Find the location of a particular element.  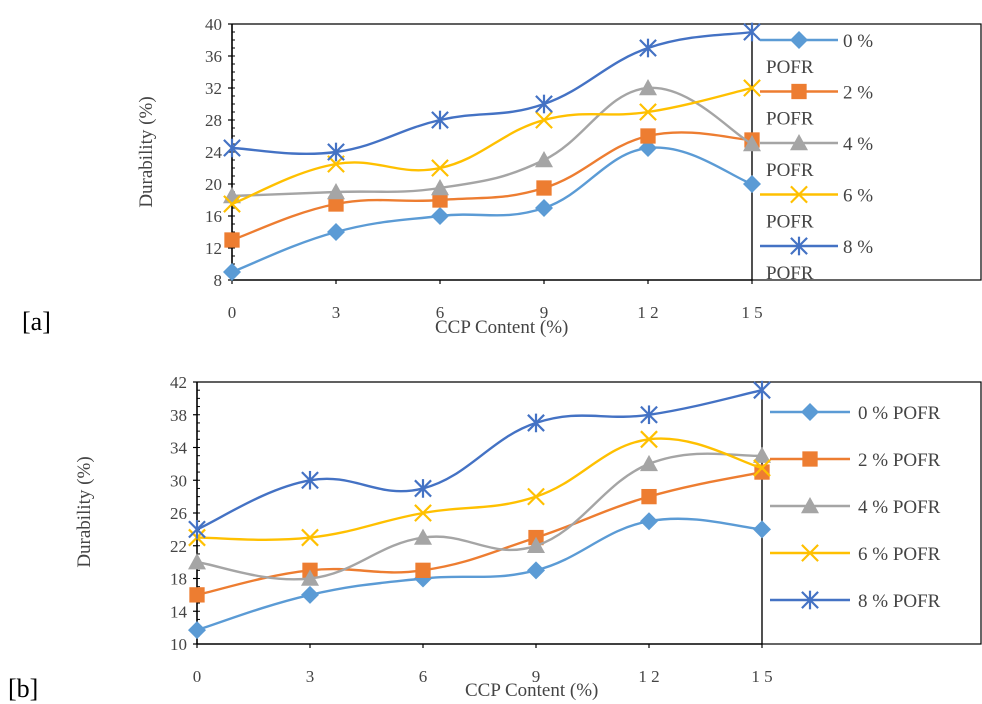

y-tick-label: 8 is located at coordinates (218, 280).